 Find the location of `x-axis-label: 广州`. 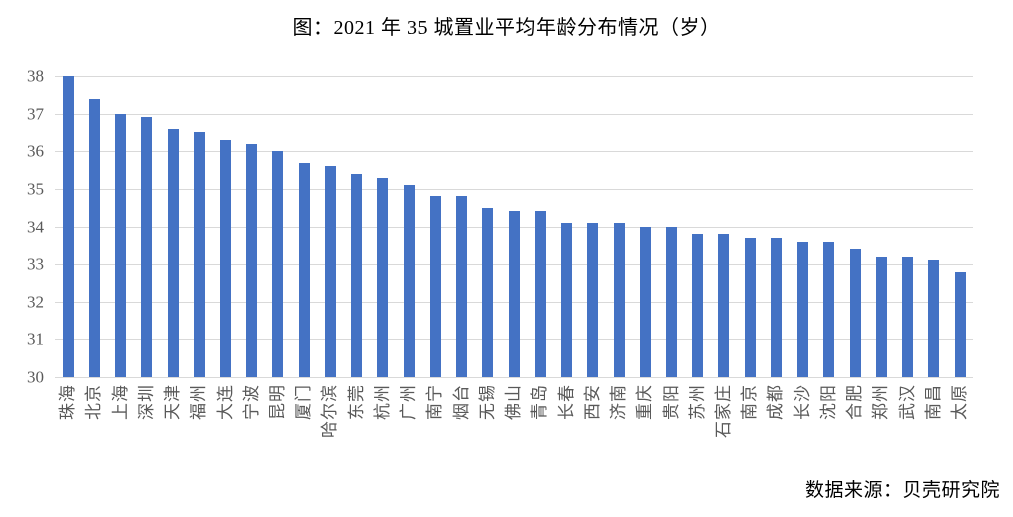

x-axis-label: 广州 is located at coordinates (409, 402).